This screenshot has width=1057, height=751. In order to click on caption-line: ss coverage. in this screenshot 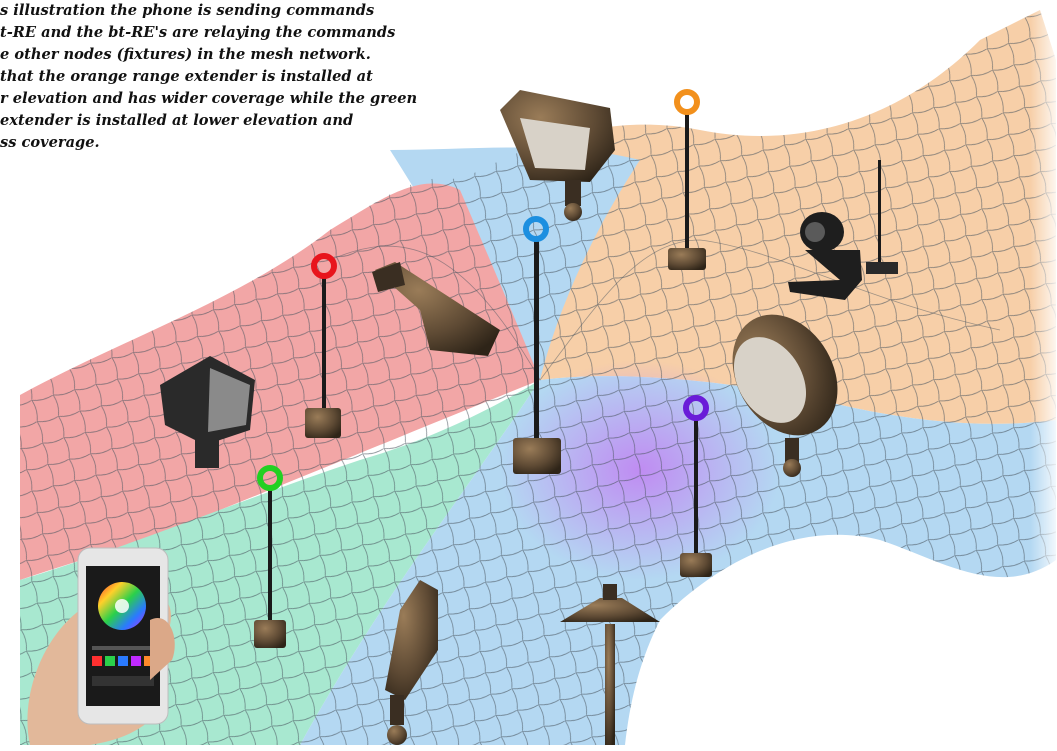, I will do `click(50, 142)`.